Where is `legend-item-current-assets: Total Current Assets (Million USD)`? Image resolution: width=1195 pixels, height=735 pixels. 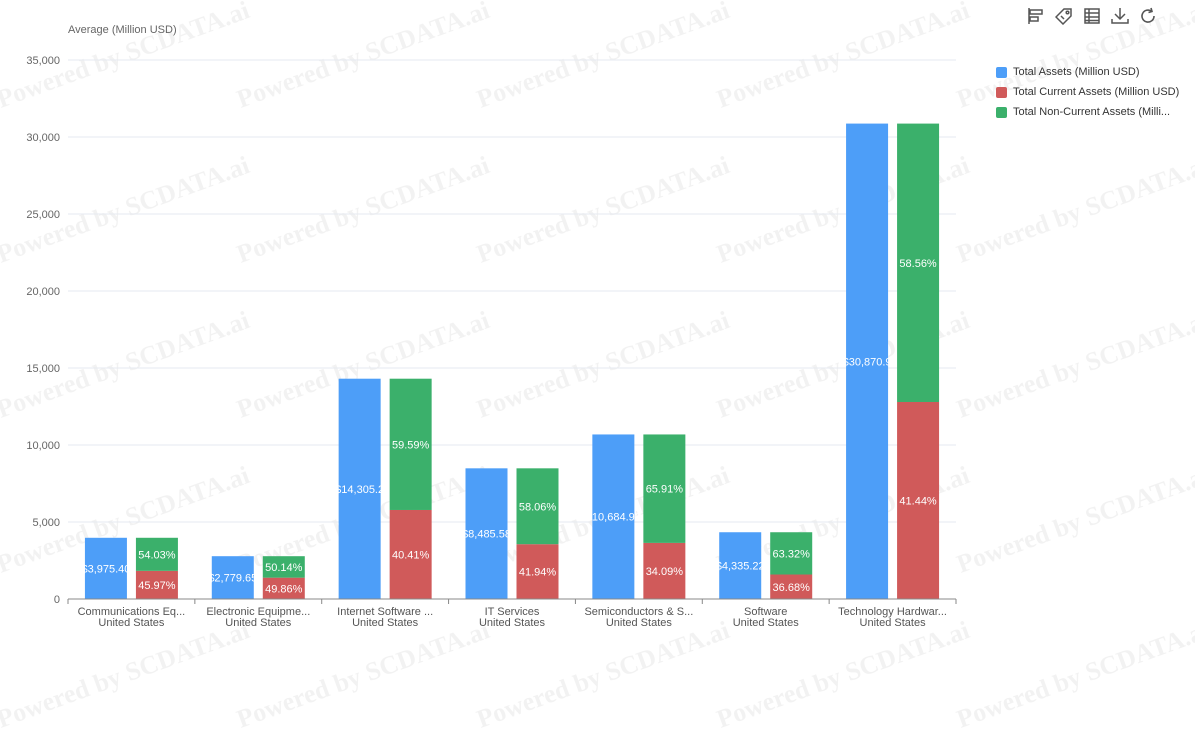
legend-item-current-assets: Total Current Assets (Million USD) is located at coordinates (1087, 92).